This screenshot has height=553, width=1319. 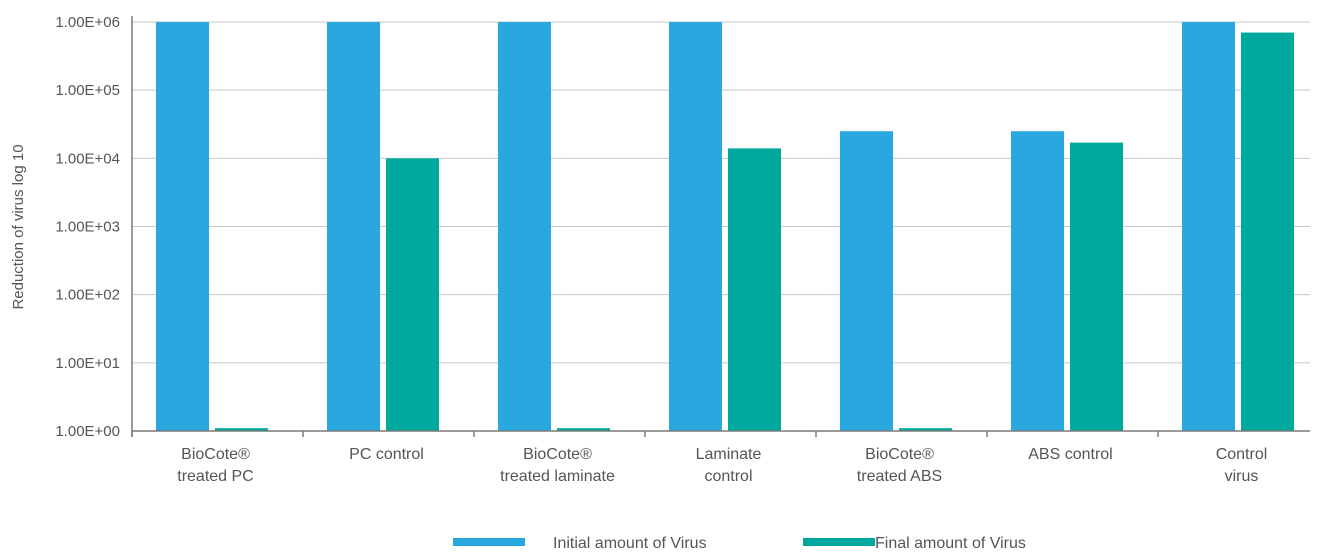 What do you see at coordinates (630, 543) in the screenshot?
I see `legend-label: Initial amount of Virus` at bounding box center [630, 543].